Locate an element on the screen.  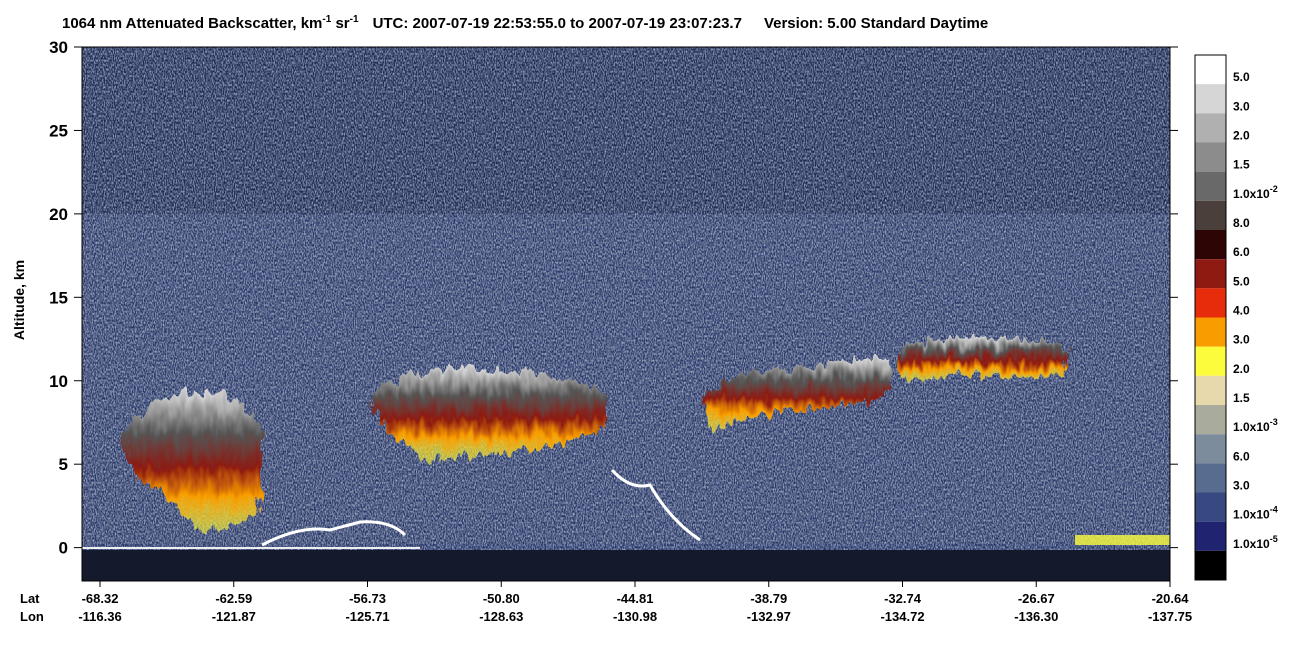
y-tick-label: 30 is located at coordinates (58, 47).